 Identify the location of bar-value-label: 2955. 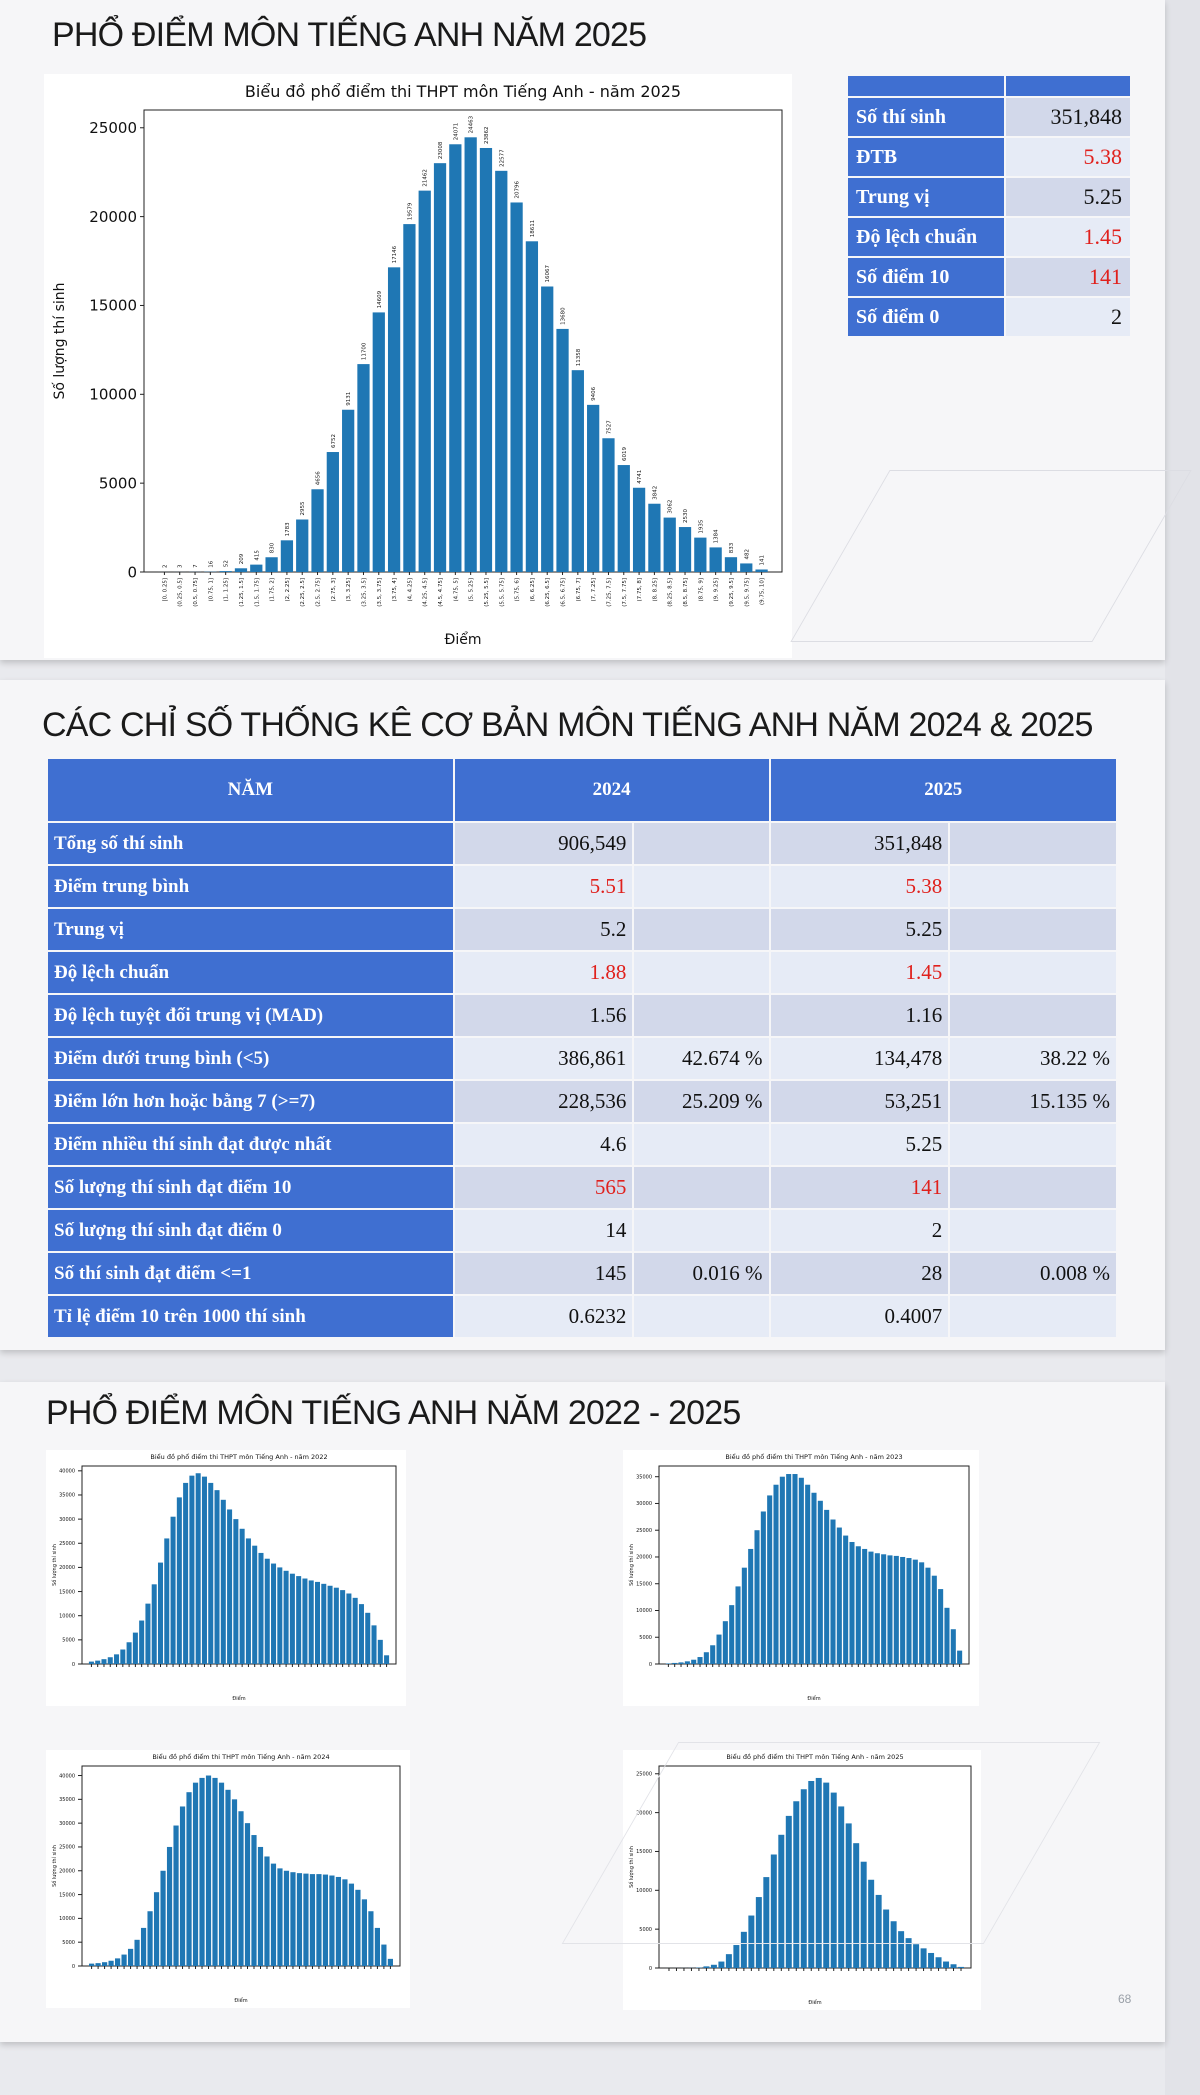
(303, 508).